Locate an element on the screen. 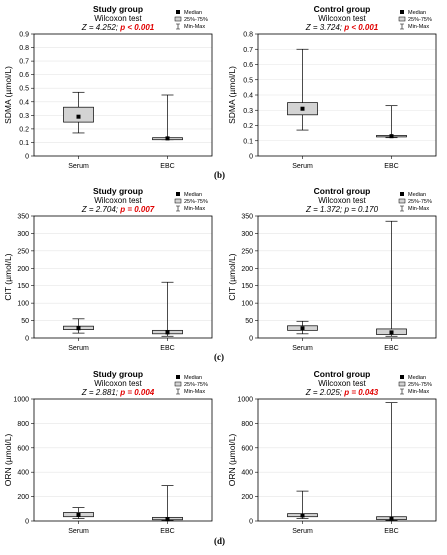 This screenshot has width=447, height=555. y-tick-label: 0.9 is located at coordinates (24, 35).